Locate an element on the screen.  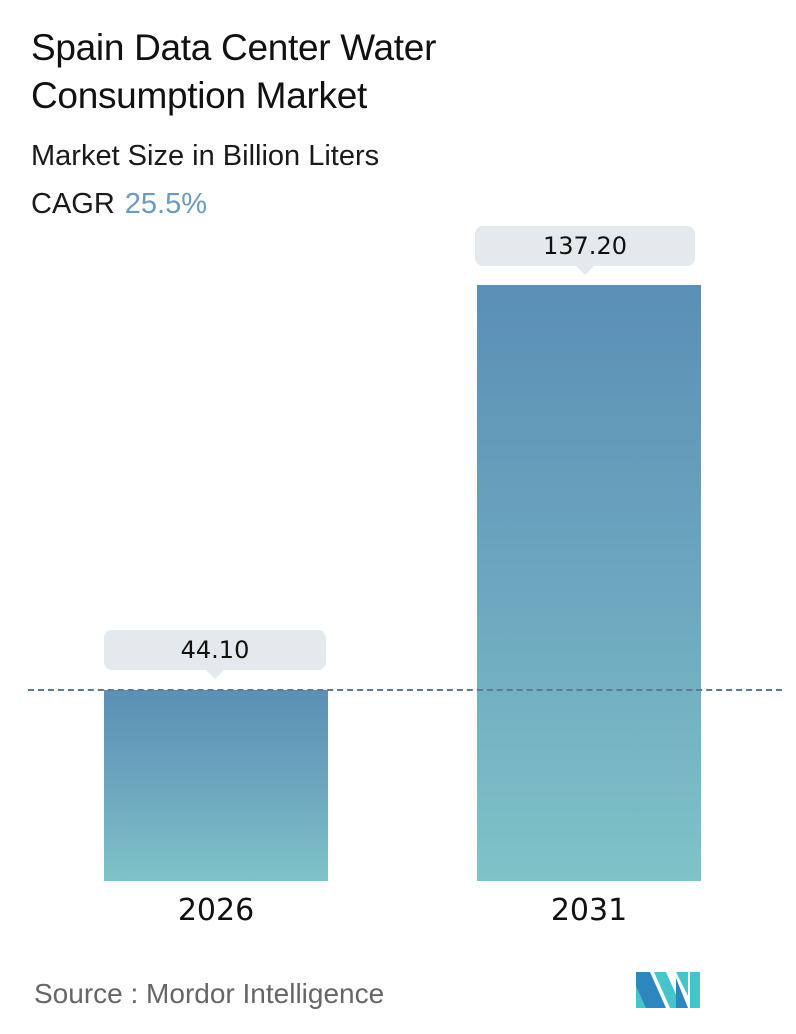
x-label-2031: 2031 is located at coordinates (589, 910).